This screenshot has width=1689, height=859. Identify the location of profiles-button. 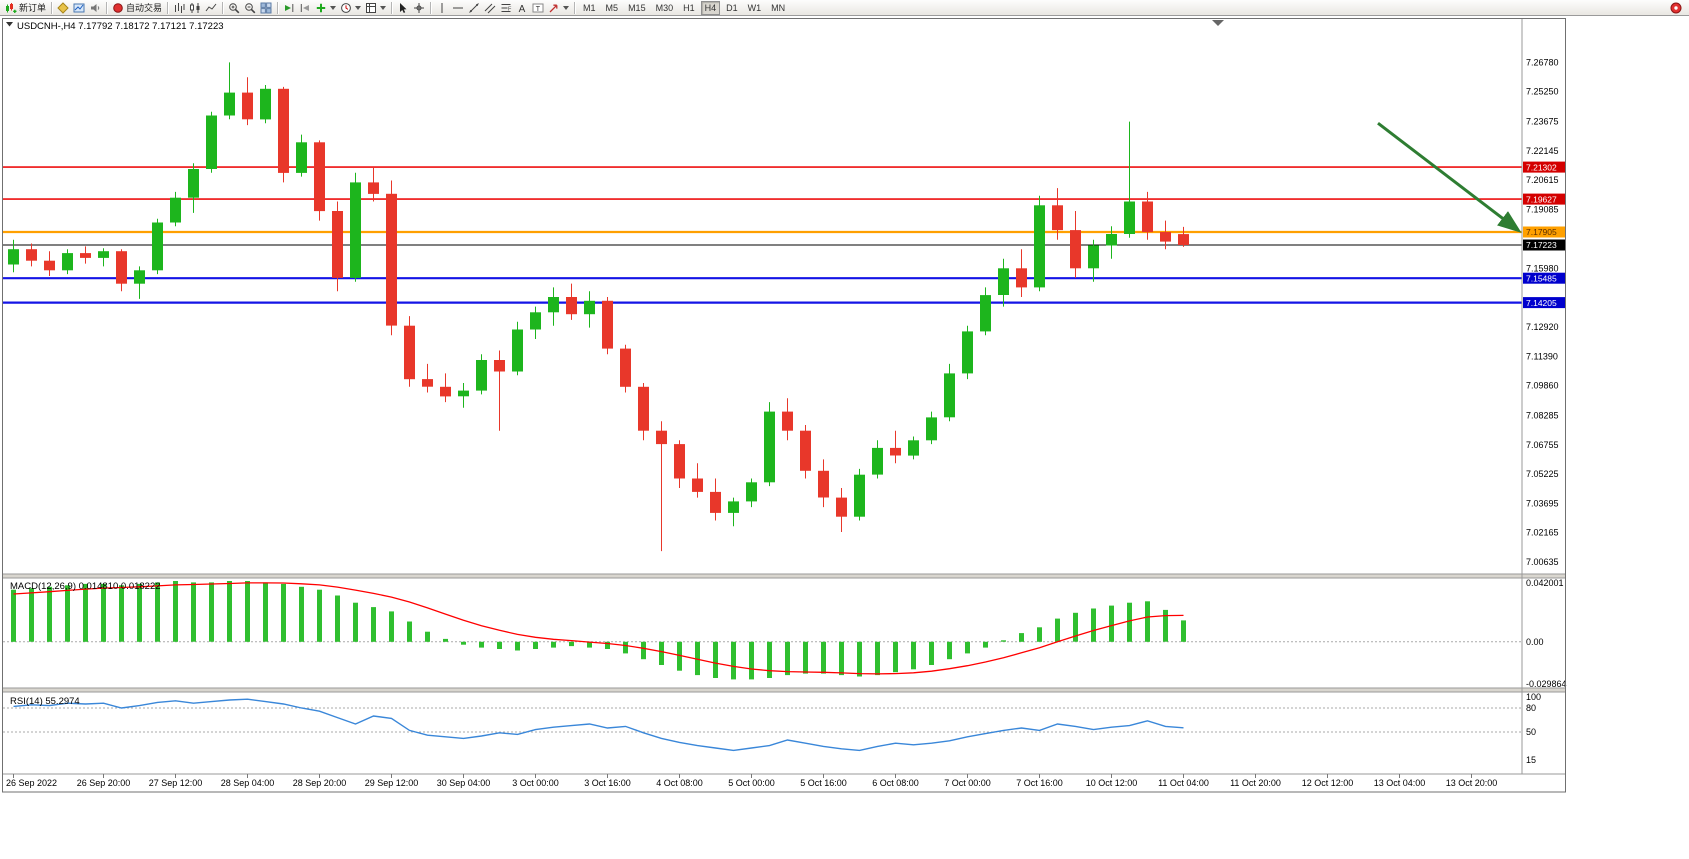
(63, 8).